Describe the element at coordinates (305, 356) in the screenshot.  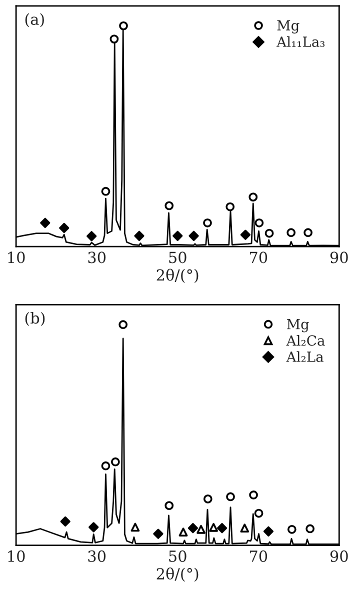
I see `legend-label: Al₂La` at that location.